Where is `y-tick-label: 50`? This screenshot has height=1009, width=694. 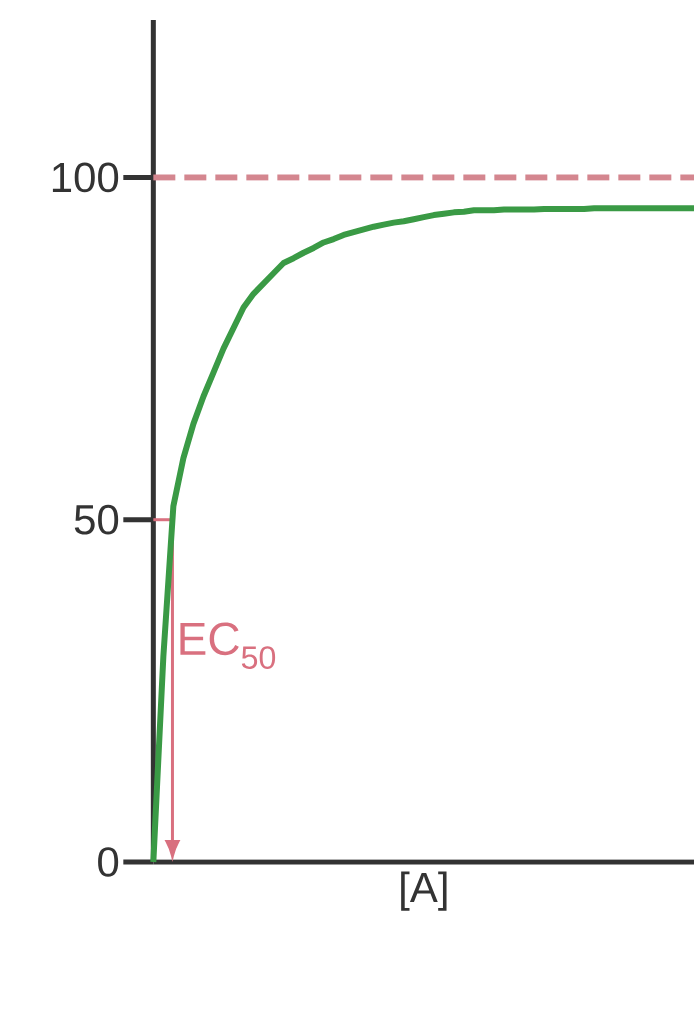 y-tick-label: 50 is located at coordinates (96, 519).